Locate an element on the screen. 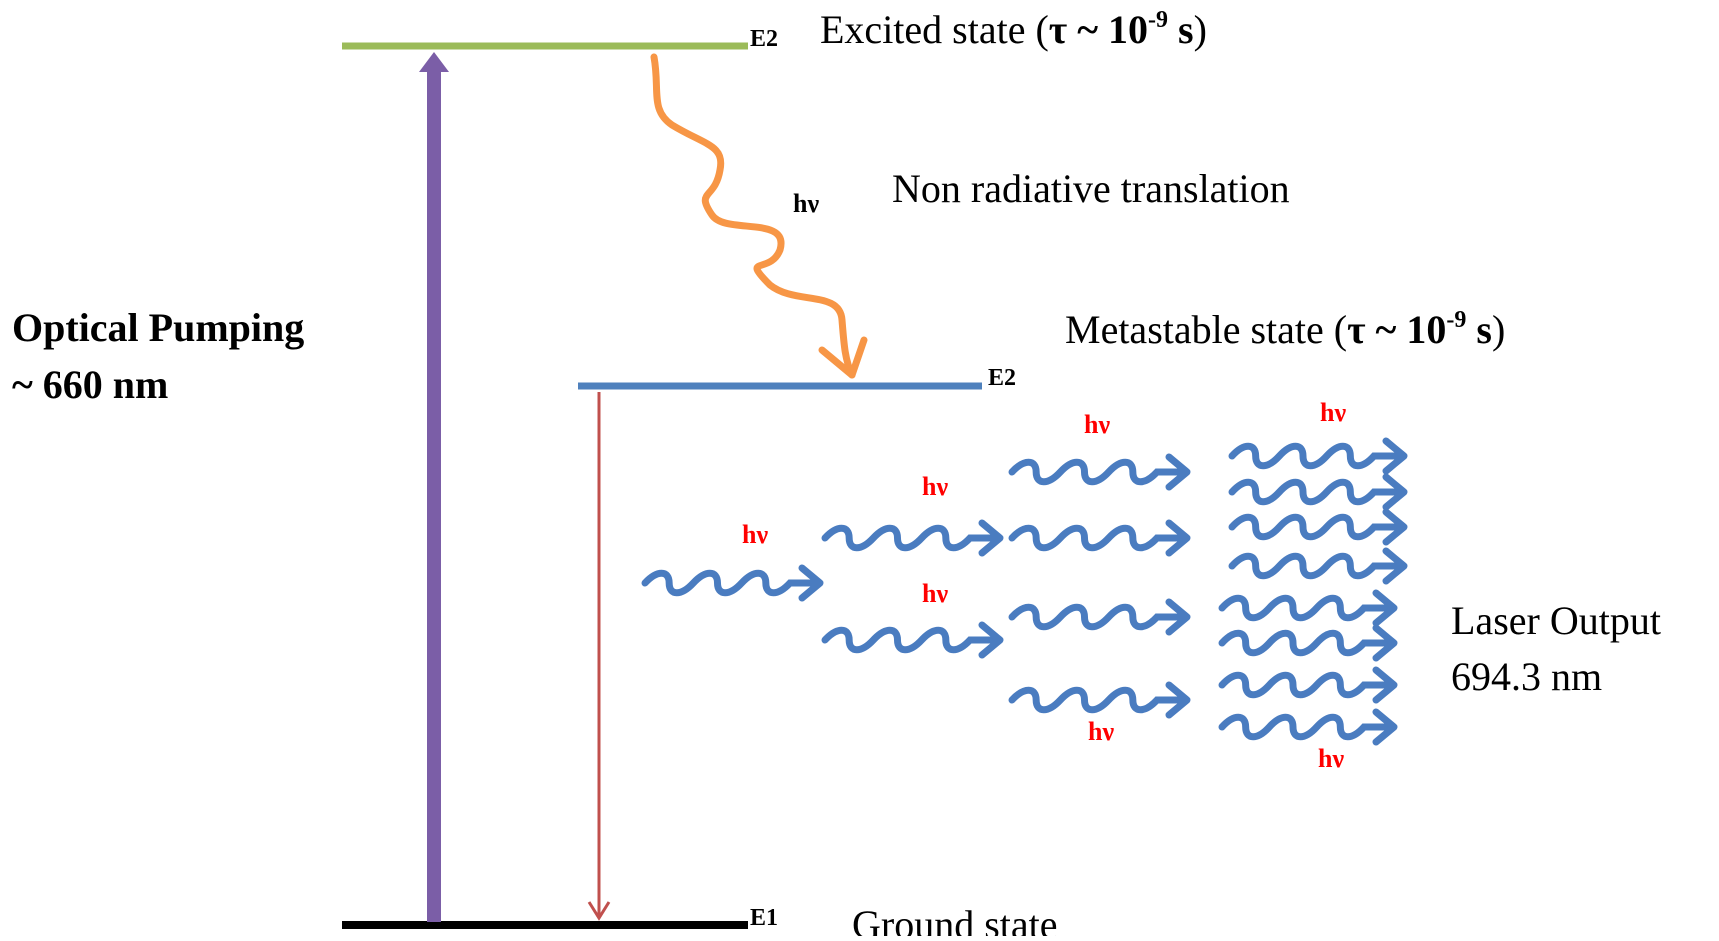  pumping-arrow-shaft is located at coordinates (434, 496).